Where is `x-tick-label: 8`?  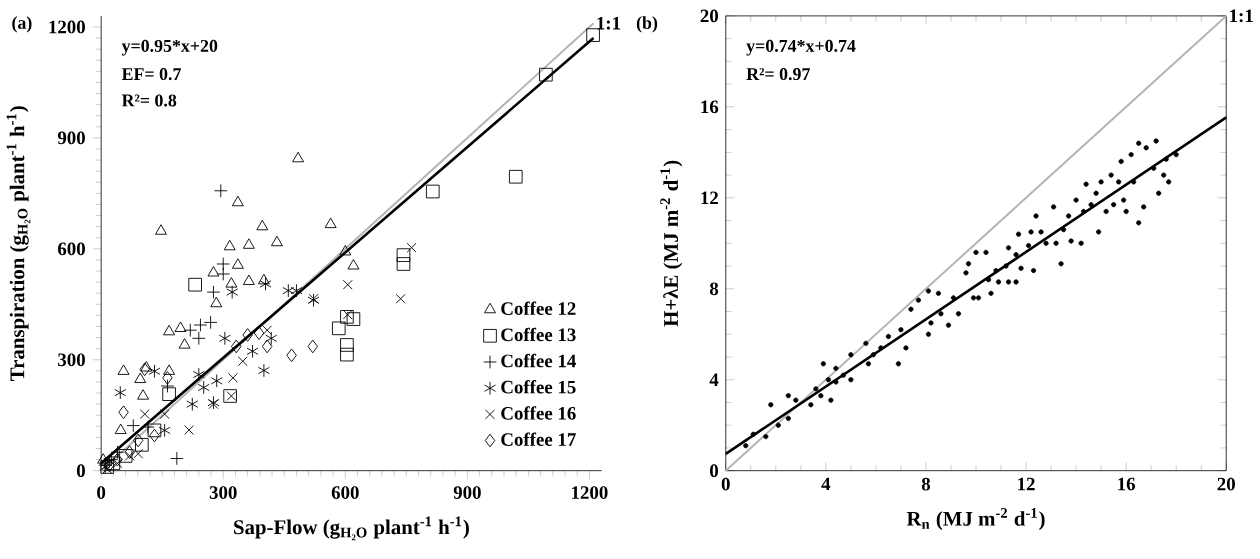 x-tick-label: 8 is located at coordinates (926, 484).